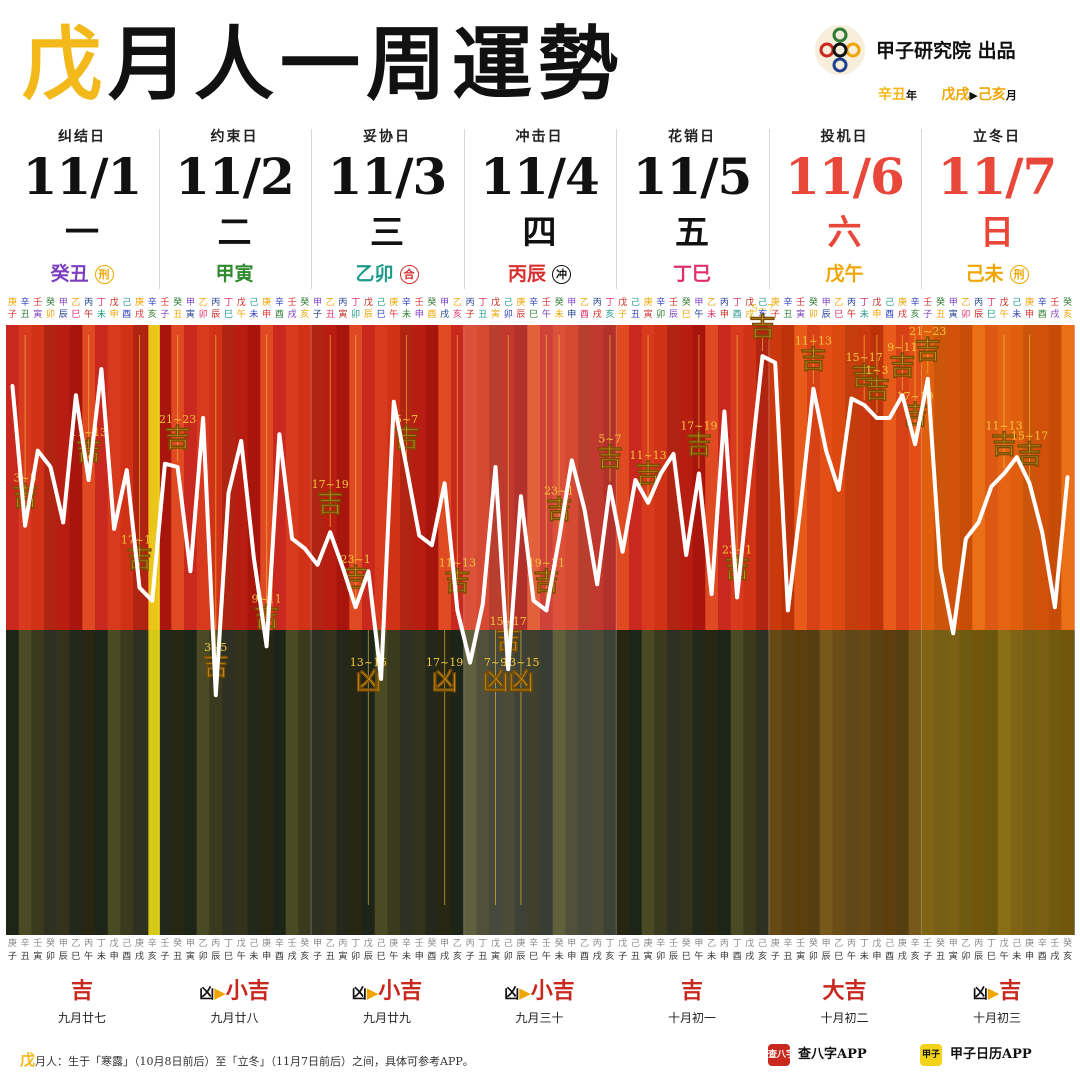 Image resolution: width=1080 pixels, height=1080 pixels. Describe the element at coordinates (762, 328) in the screenshot. I see `good-mark: 吉` at that location.